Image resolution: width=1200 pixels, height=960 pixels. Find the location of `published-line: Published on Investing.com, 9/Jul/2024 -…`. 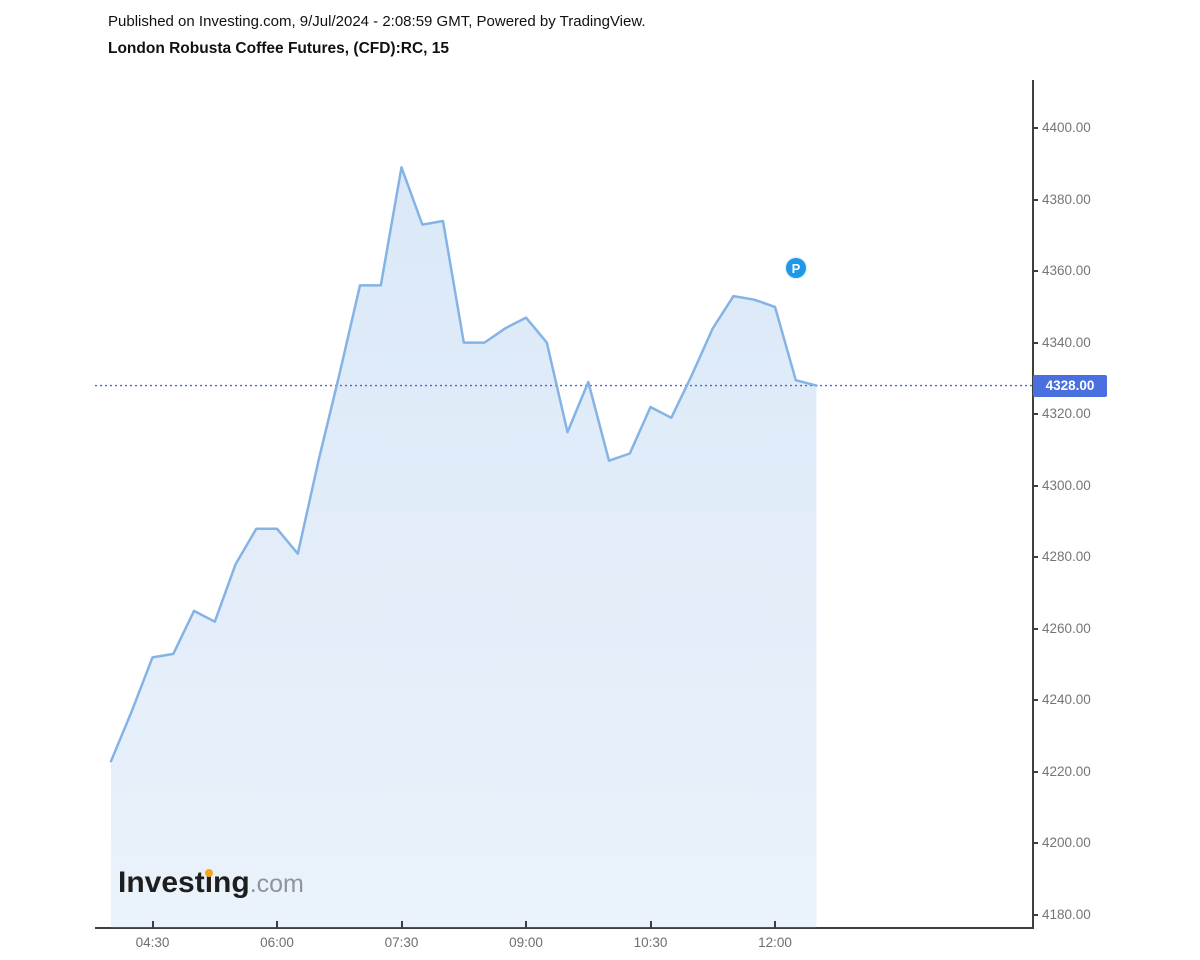

published-line: Published on Investing.com, 9/Jul/2024 -… is located at coordinates (377, 21).